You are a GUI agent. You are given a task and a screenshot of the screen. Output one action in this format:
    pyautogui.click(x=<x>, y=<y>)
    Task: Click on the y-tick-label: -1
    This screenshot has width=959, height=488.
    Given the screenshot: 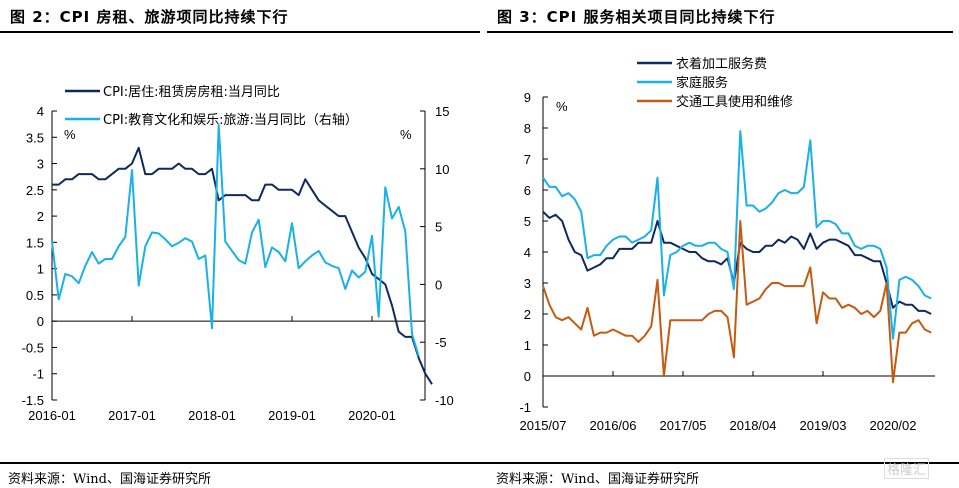 What is the action you would take?
    pyautogui.click(x=525, y=407)
    